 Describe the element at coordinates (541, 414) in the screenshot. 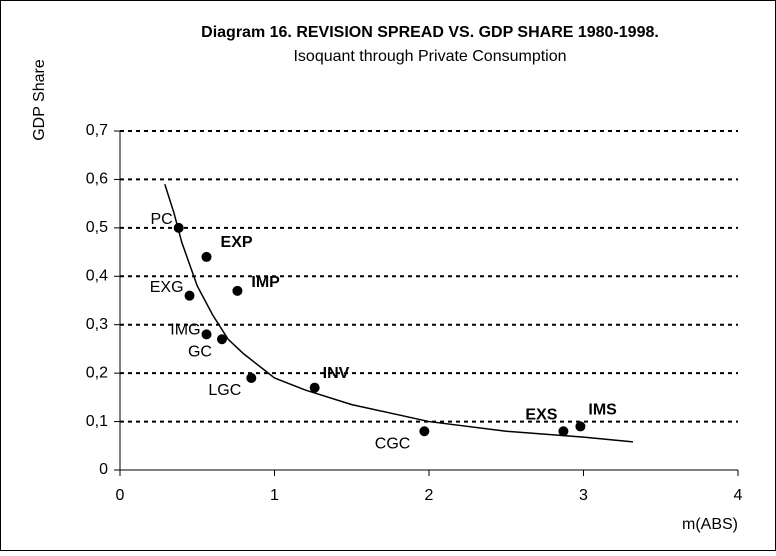

I see `point-label: EXS` at that location.